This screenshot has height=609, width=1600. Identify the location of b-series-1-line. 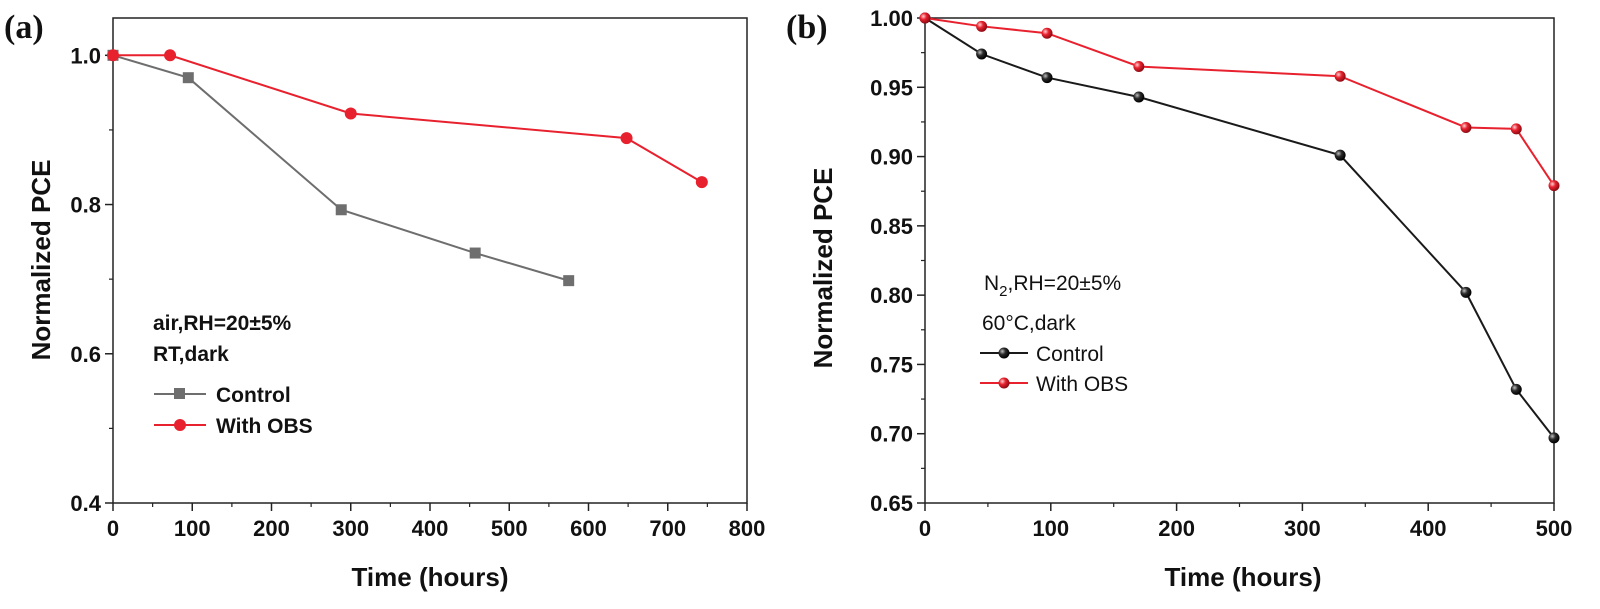
(1239, 102).